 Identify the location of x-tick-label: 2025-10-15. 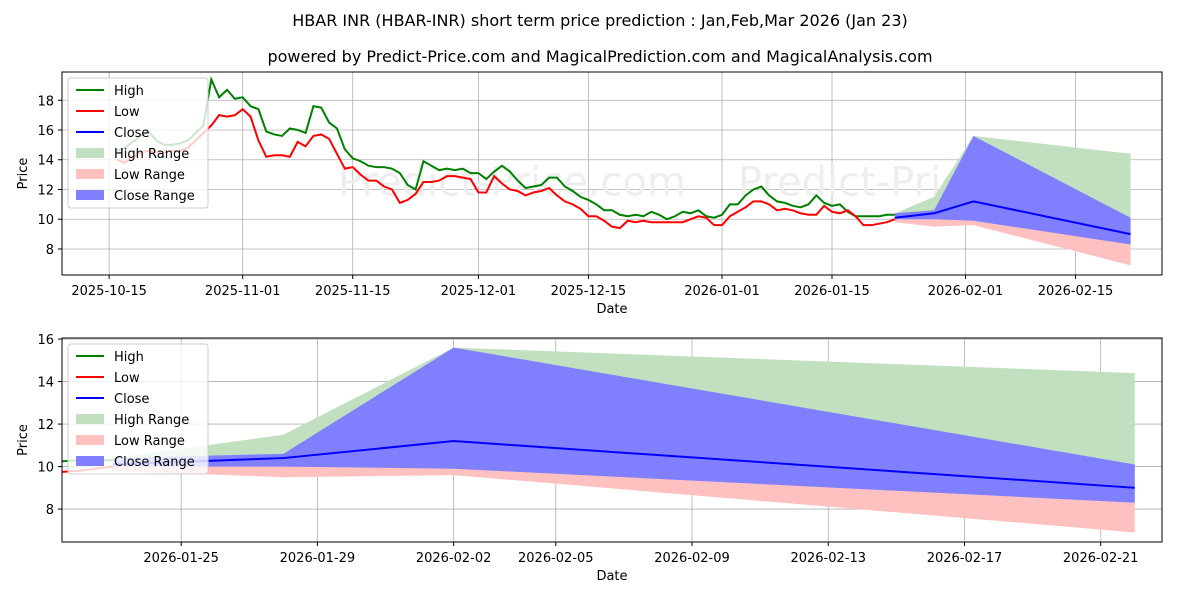
(109, 291).